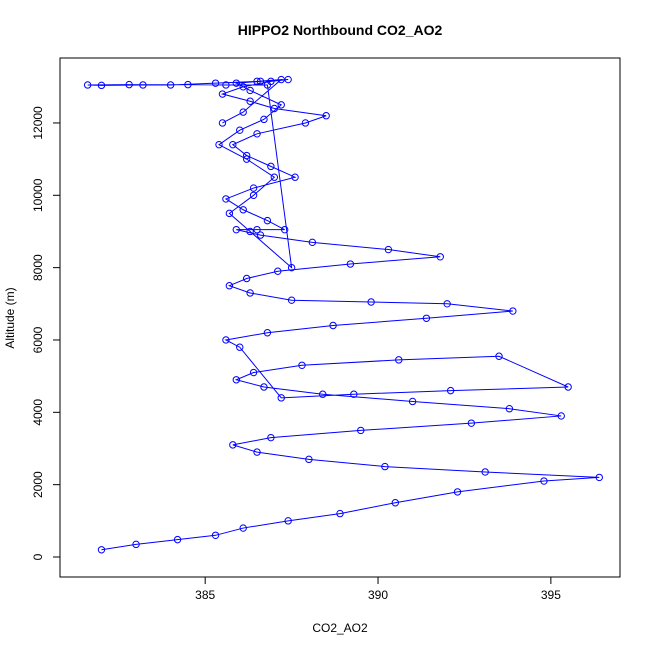 This screenshot has height=650, width=650. What do you see at coordinates (38, 195) in the screenshot?
I see `y-tick-label: 10000` at bounding box center [38, 195].